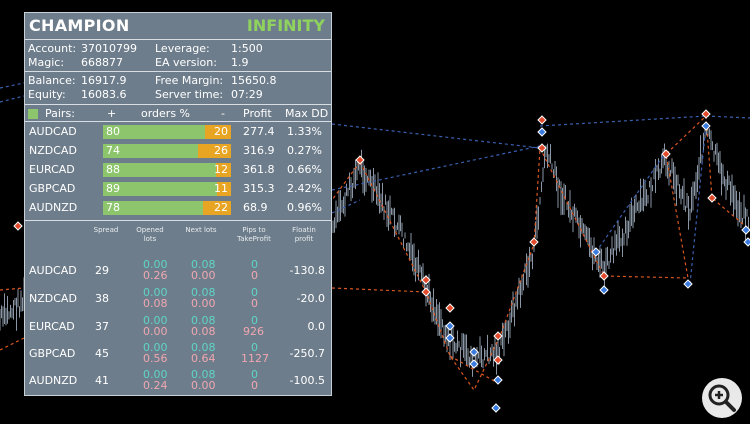  What do you see at coordinates (155, 358) in the screenshot?
I see `opened-sell-lots: 0.56` at bounding box center [155, 358].